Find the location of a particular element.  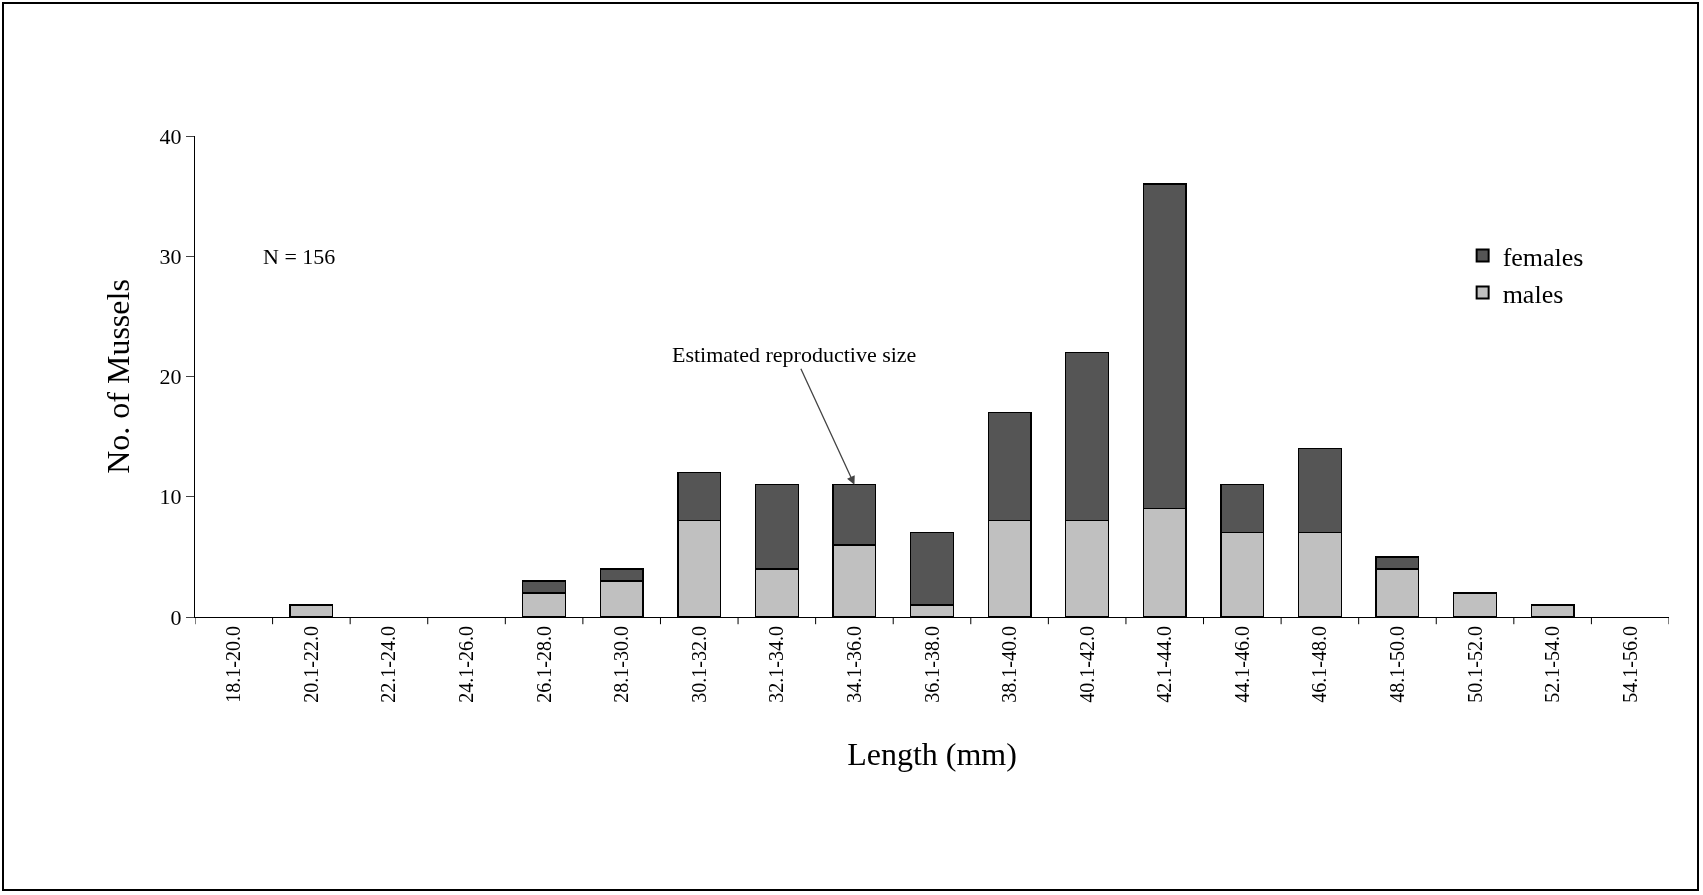

y-axis-title: No. of Mussels is located at coordinates (117, 376).